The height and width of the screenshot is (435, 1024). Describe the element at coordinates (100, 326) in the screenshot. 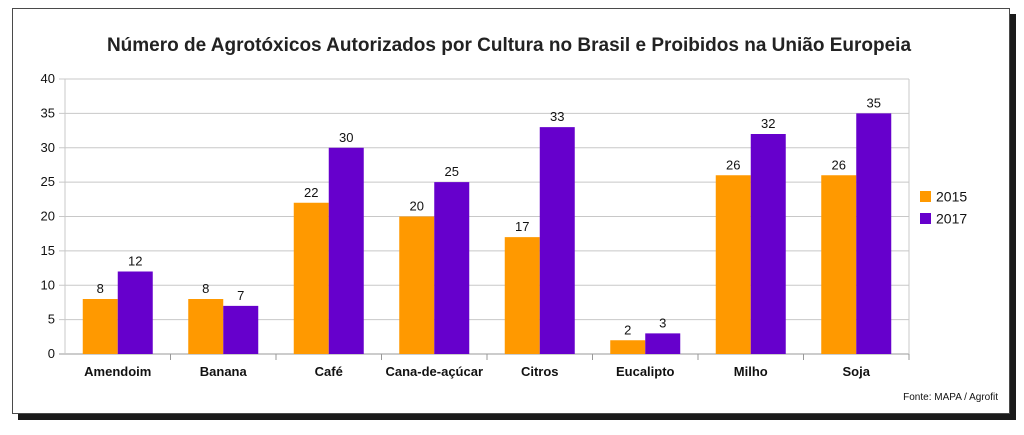

I see `bar-2015-Amendoim` at that location.